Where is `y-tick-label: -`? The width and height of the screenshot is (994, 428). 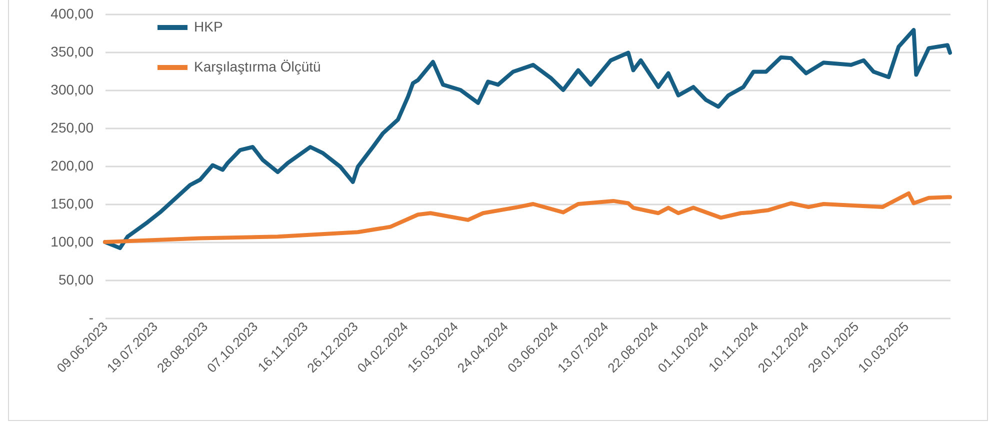
y-tick-label: - is located at coordinates (91, 318).